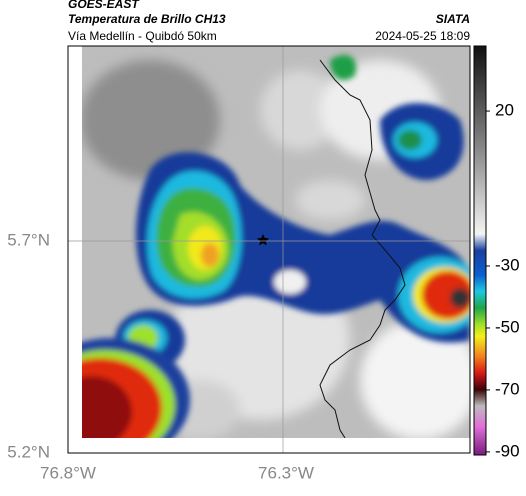  Describe the element at coordinates (104, 5) in the screenshot. I see `satellite: GOES-EAST` at that location.